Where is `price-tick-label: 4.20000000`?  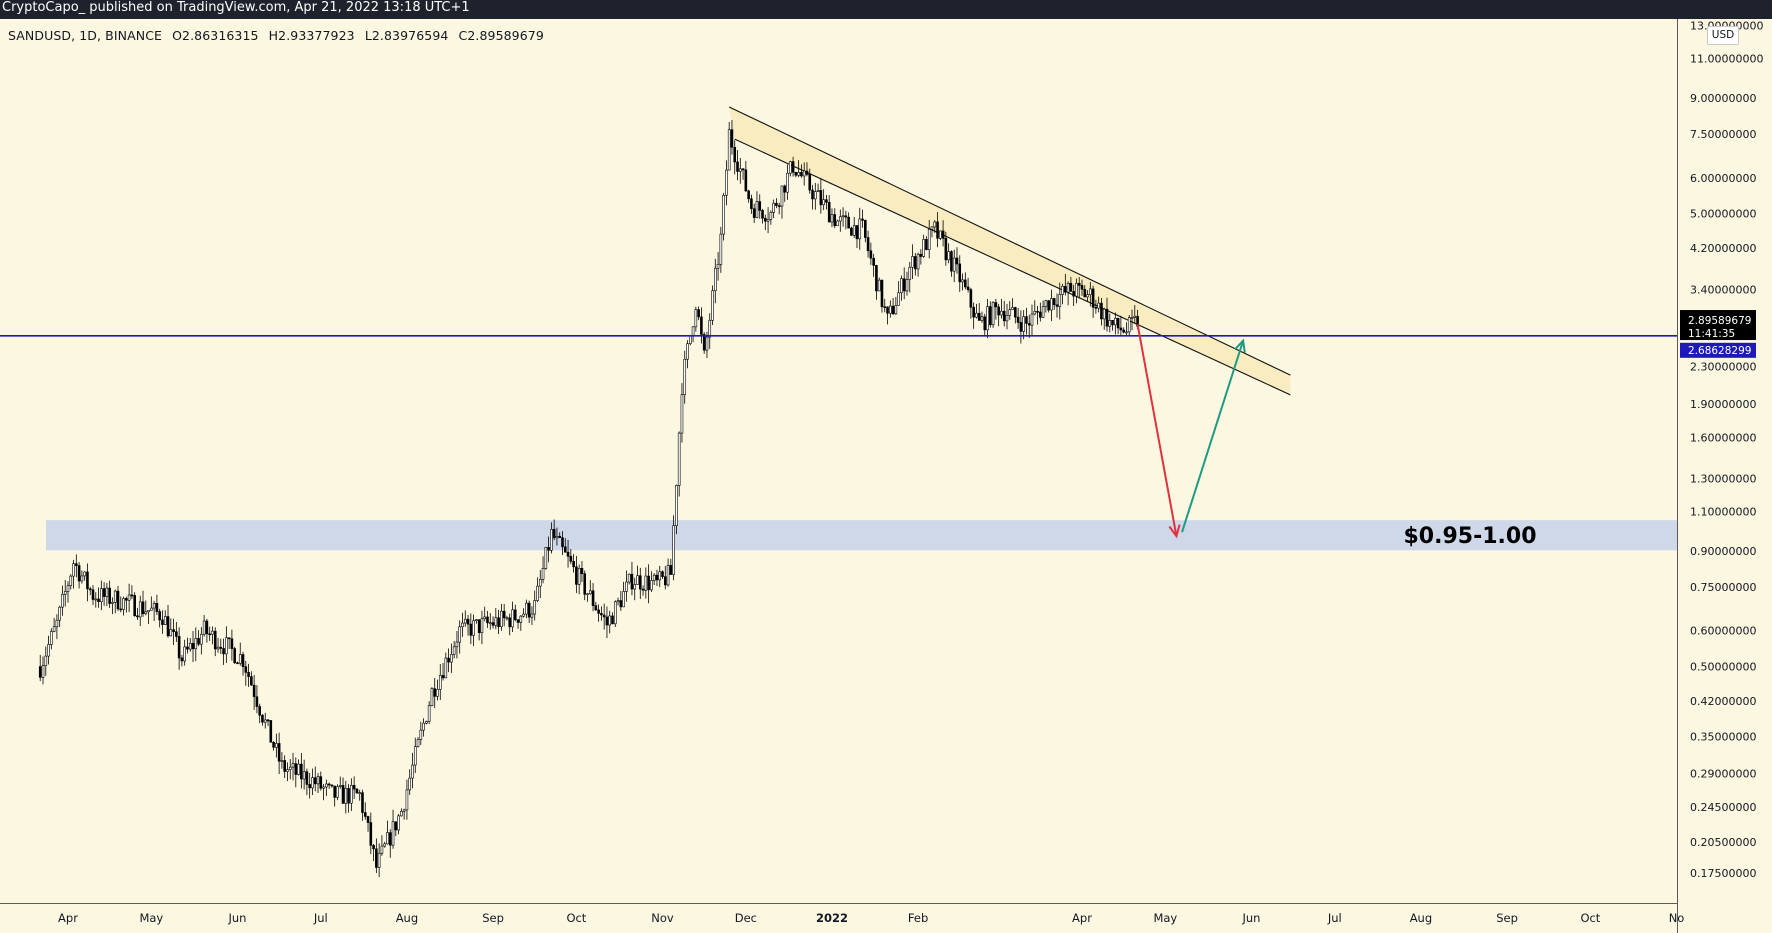
price-tick-label: 4.20000000 is located at coordinates (1723, 248).